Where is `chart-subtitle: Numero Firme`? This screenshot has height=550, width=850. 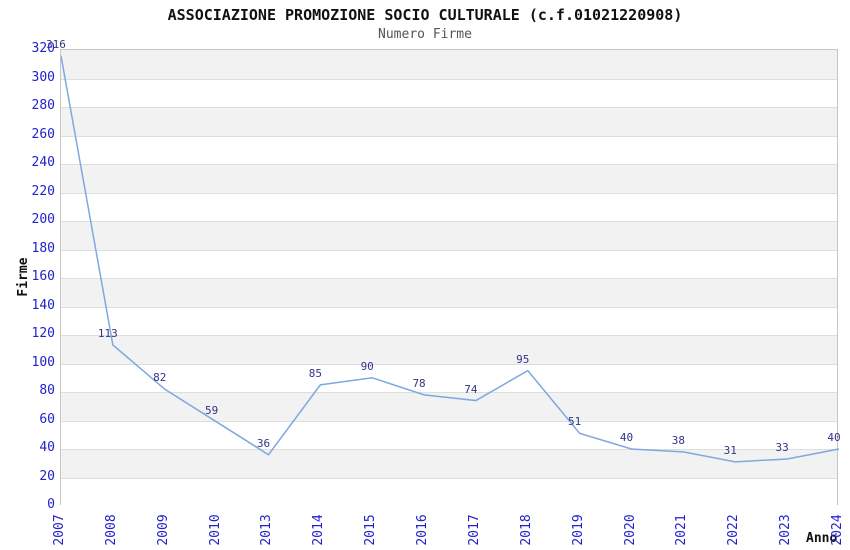
chart-subtitle: Numero Firme is located at coordinates (425, 34).